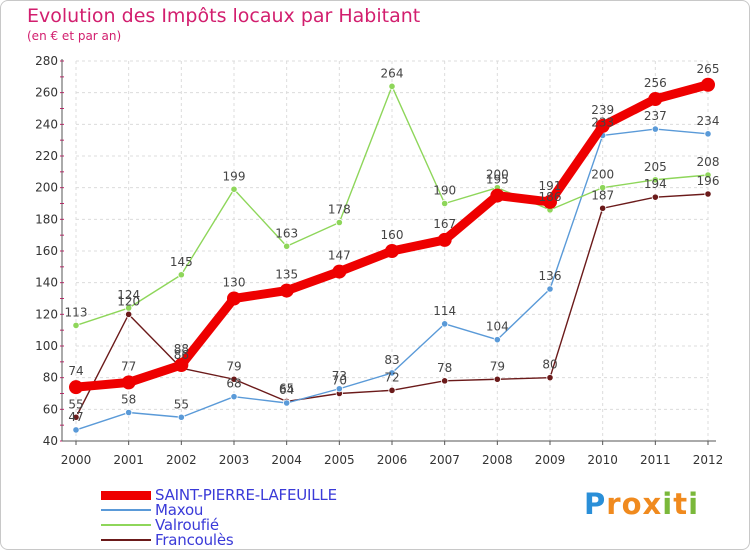 This screenshot has width=750, height=550. What do you see at coordinates (632, 504) in the screenshot?
I see `logo-letter: o` at bounding box center [632, 504].